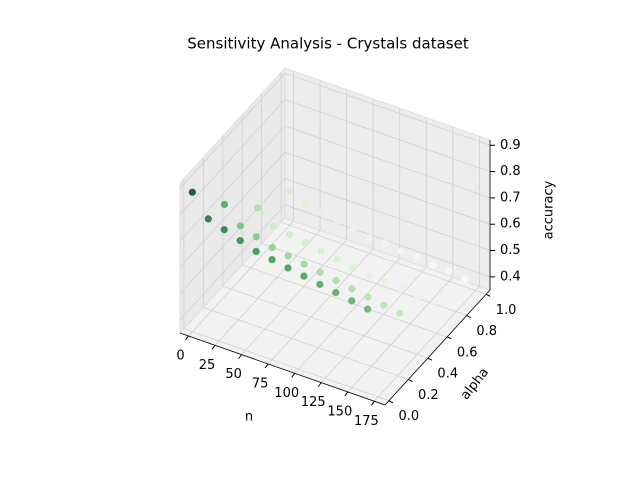 This screenshot has height=484, width=640. Describe the element at coordinates (233, 374) in the screenshot. I see `x-tick-label: 50` at that location.